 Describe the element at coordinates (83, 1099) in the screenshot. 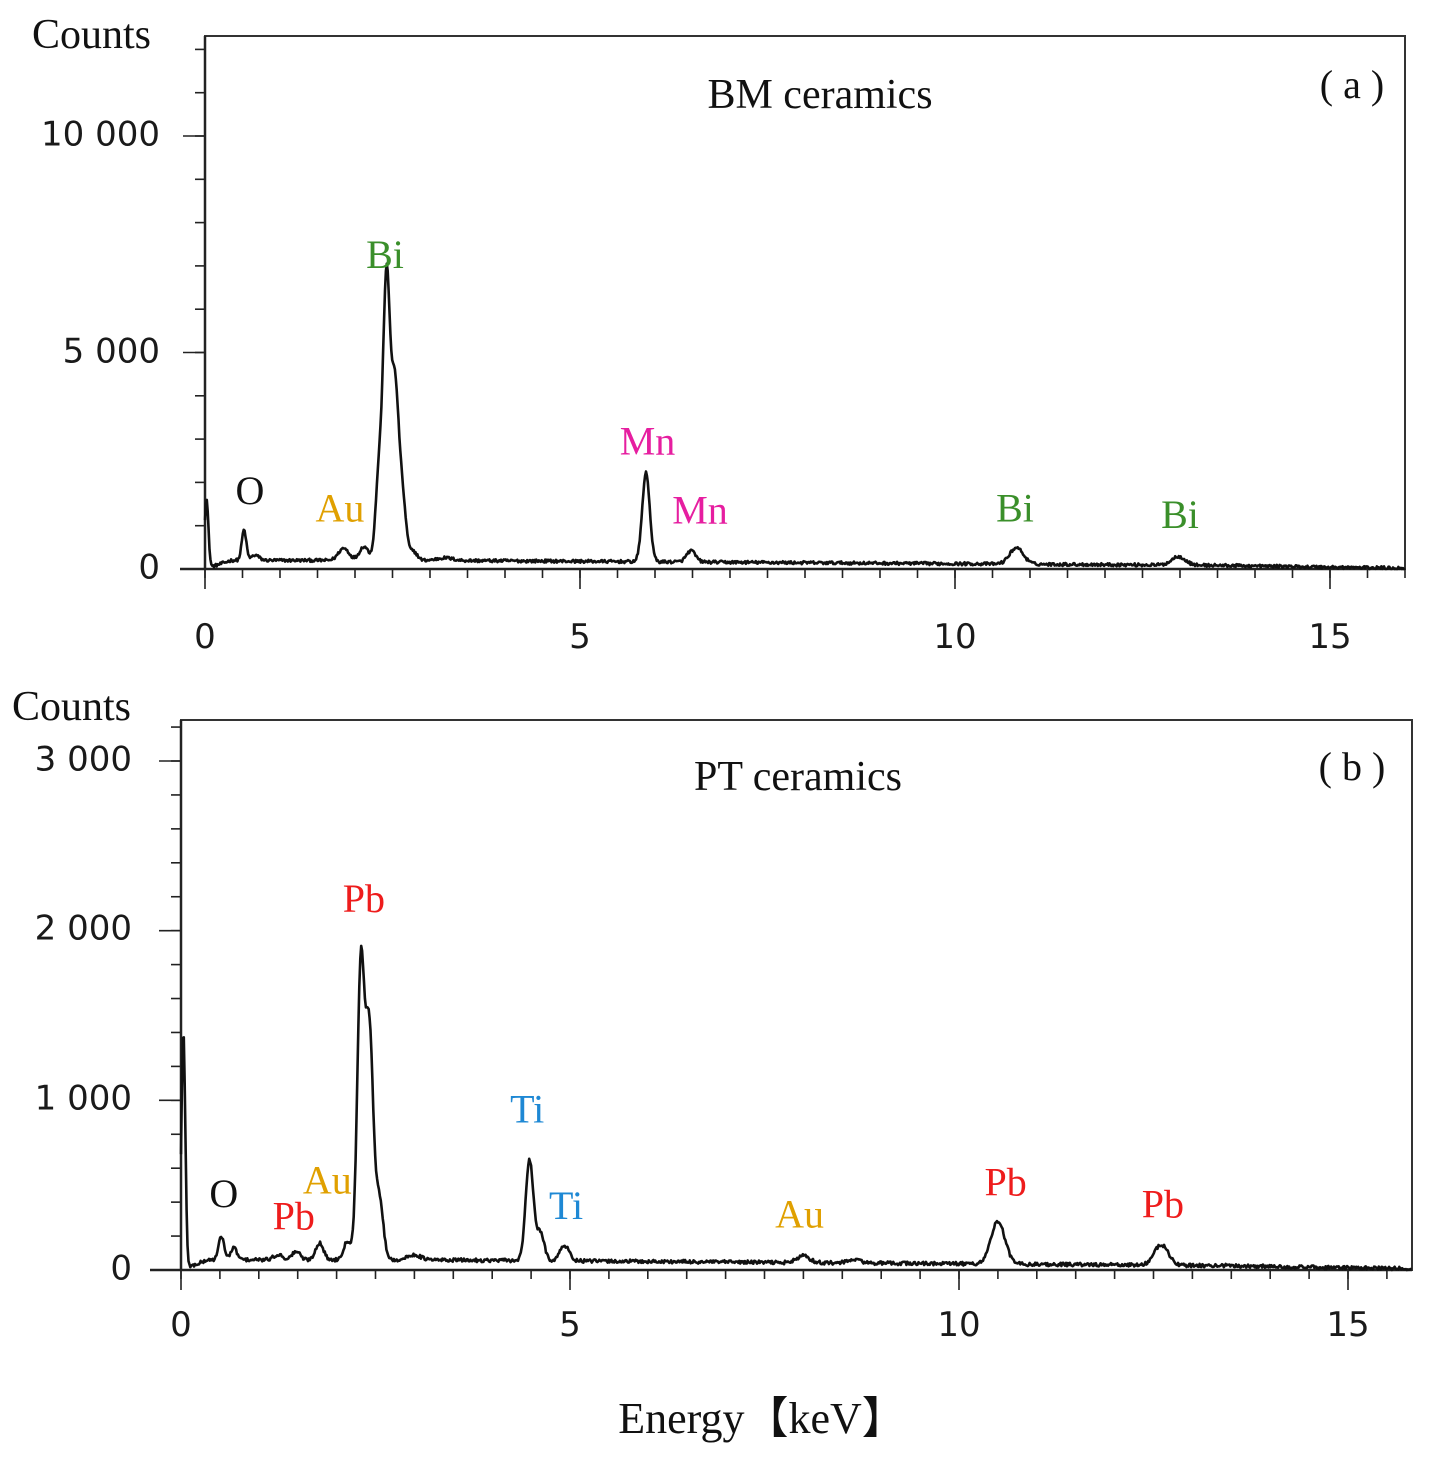

I see `panel-b-ytick-label-1000: 1 000` at that location.